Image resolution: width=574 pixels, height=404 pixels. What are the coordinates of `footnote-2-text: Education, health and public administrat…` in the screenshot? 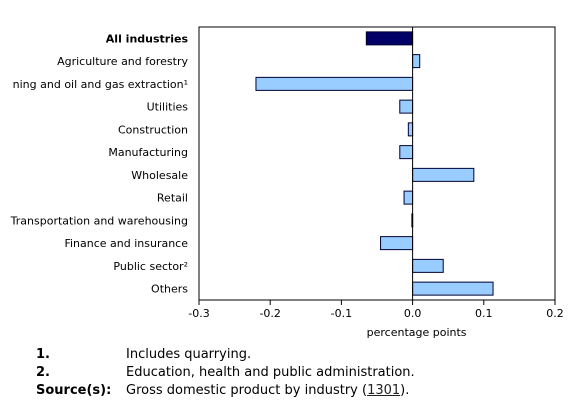 It's located at (270, 372).